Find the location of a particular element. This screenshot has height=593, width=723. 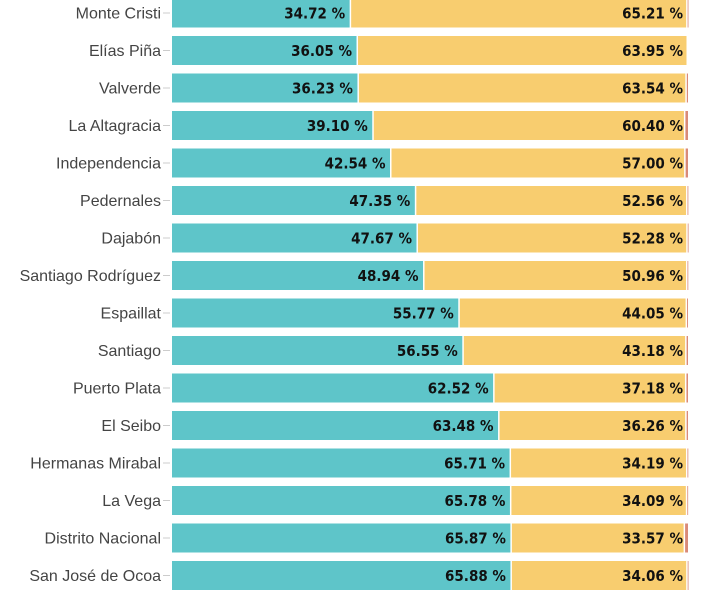

data-label: 52.56 % is located at coordinates (652, 201).